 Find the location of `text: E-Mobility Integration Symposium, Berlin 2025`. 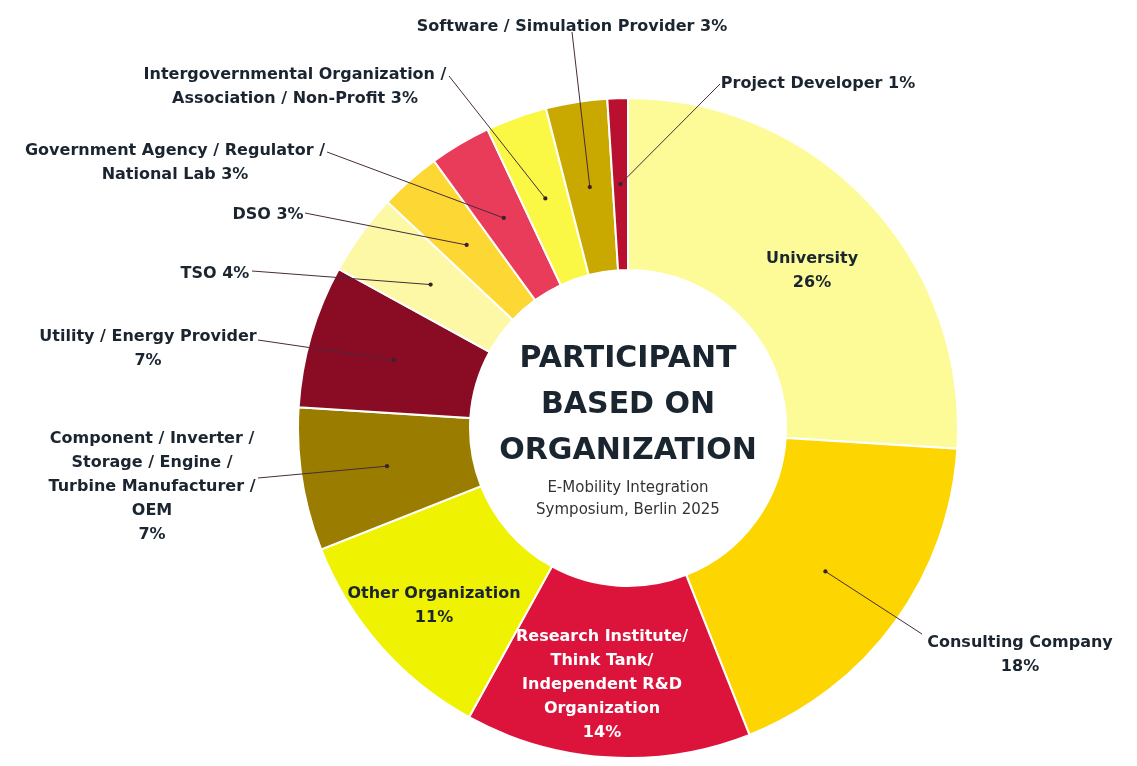

text: E-Mobility Integration Symposium, Berlin 2025 is located at coordinates (628, 498).